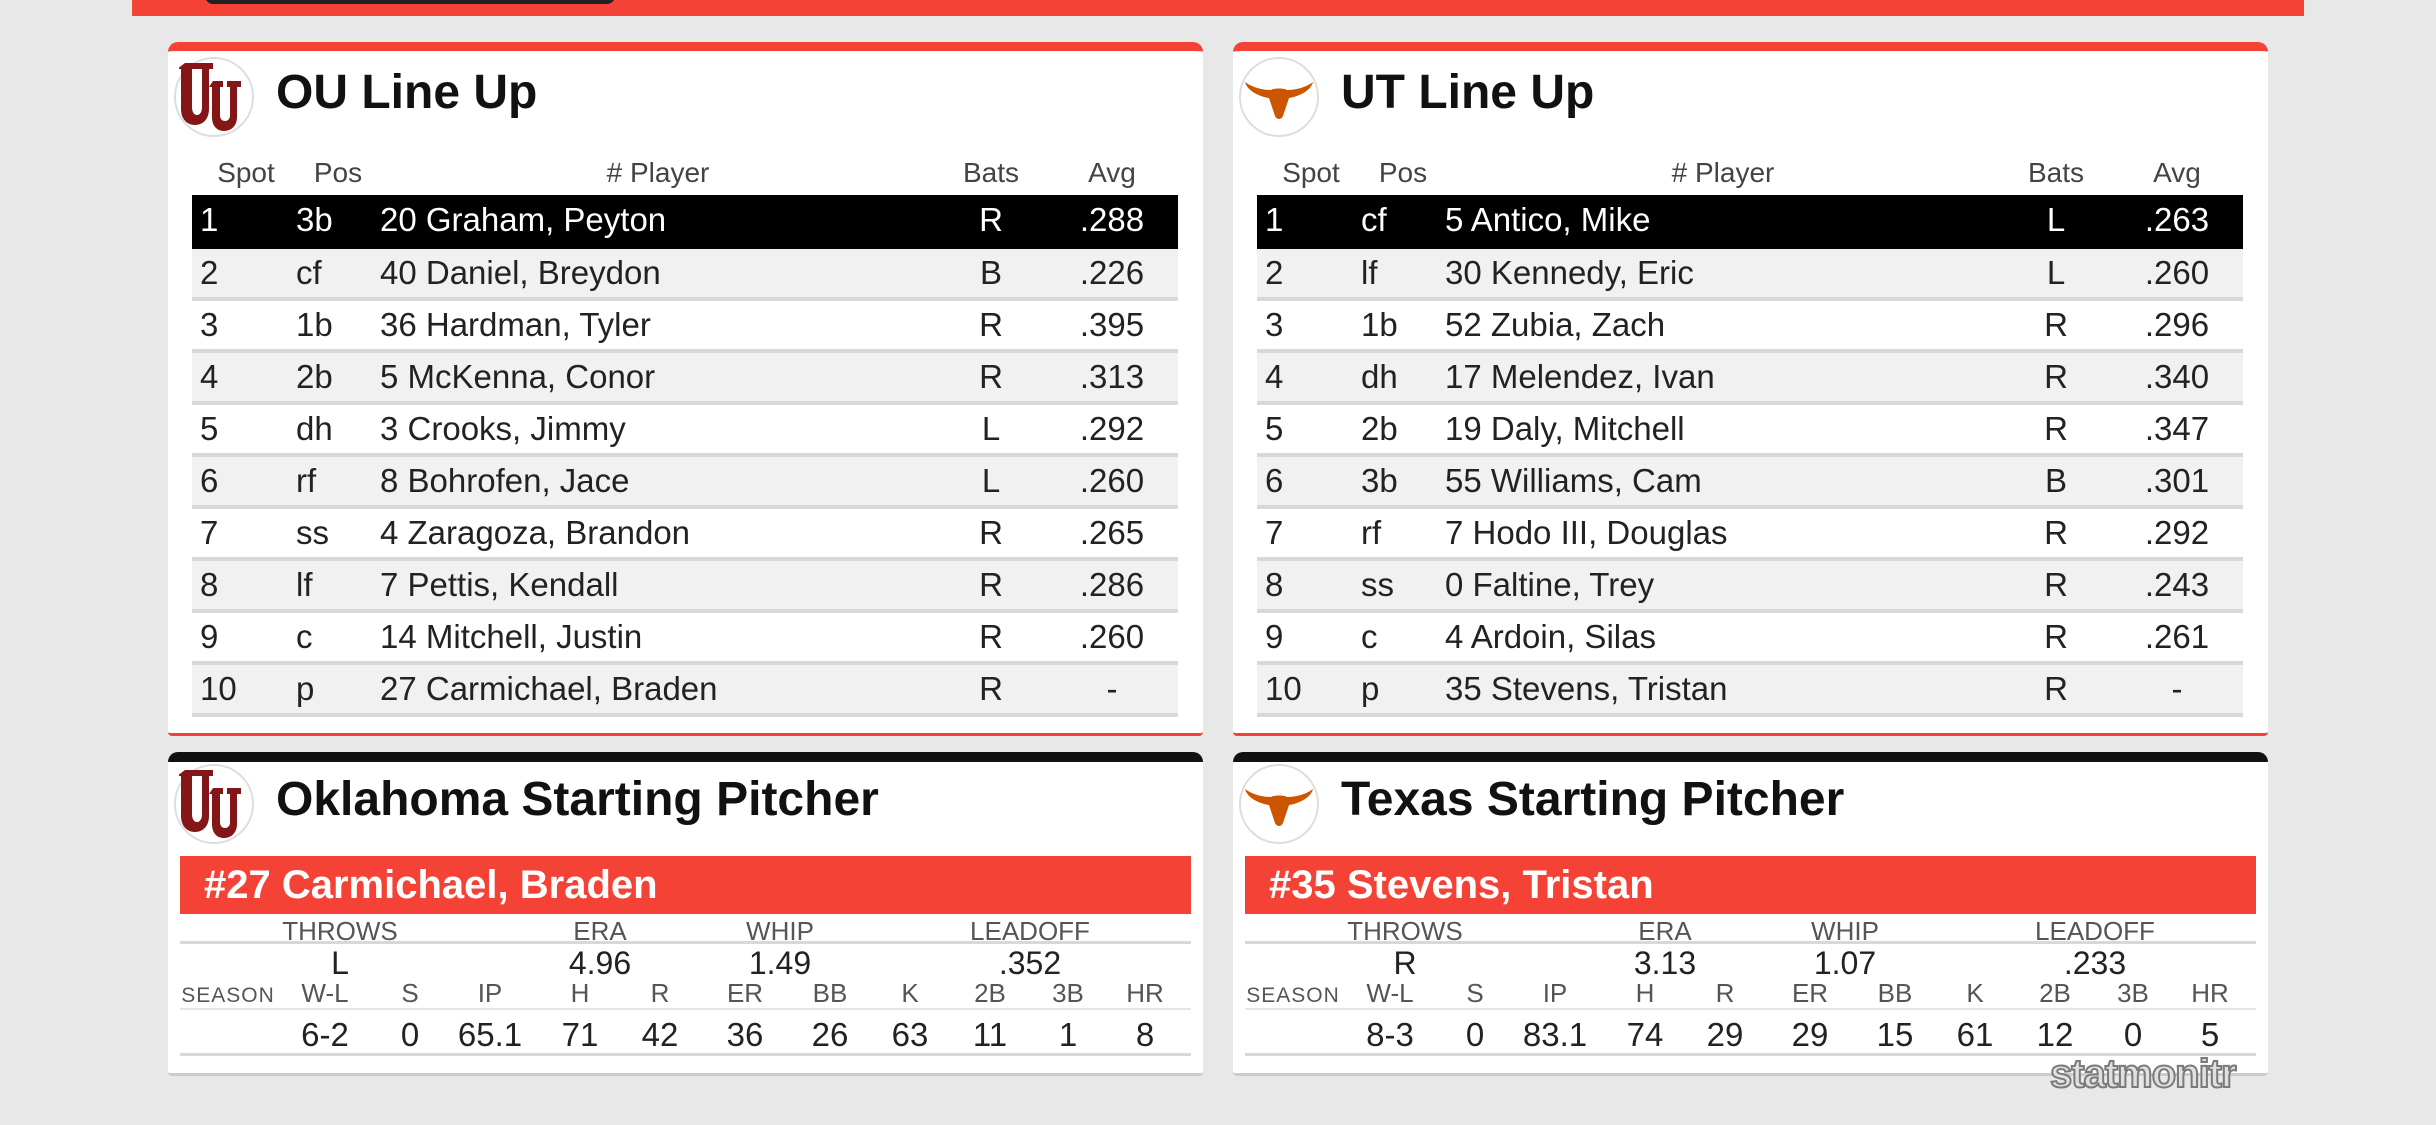 Image resolution: width=2436 pixels, height=1125 pixels. I want to click on lineup-row: 6 rf 8 Bohrofen, Jace L .260, so click(685, 482).